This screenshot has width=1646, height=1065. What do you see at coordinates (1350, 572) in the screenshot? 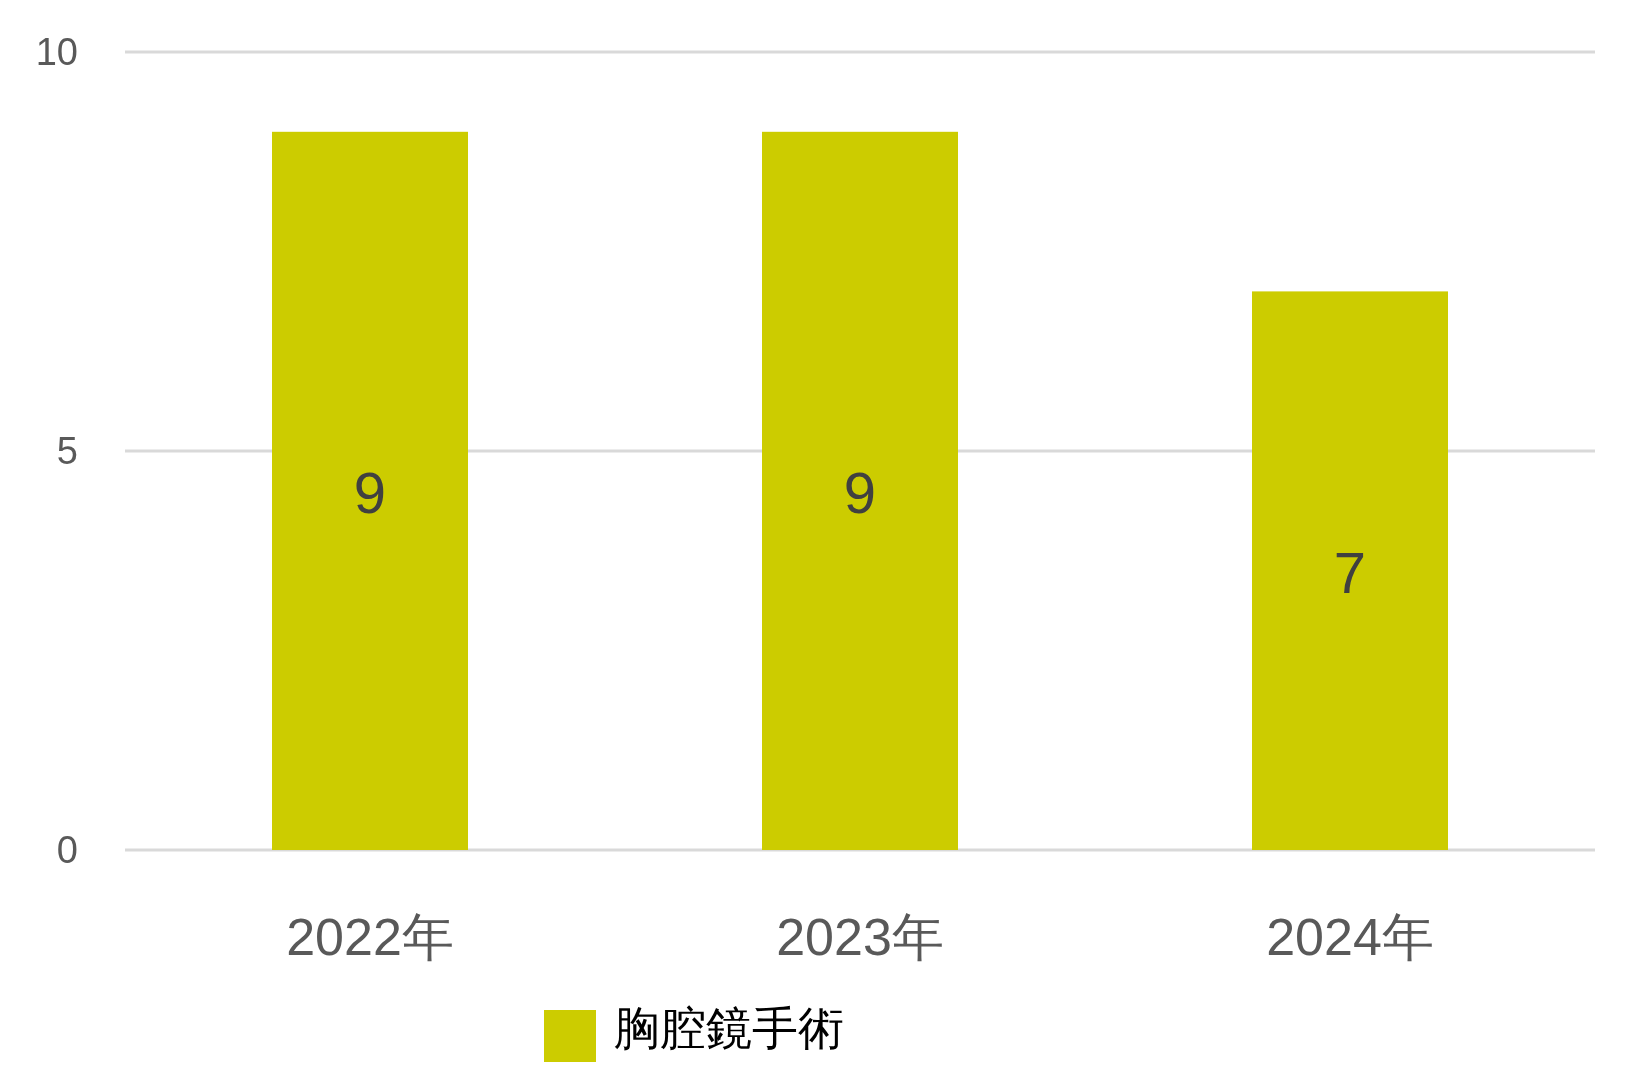
I see `data-label: 7` at bounding box center [1350, 572].